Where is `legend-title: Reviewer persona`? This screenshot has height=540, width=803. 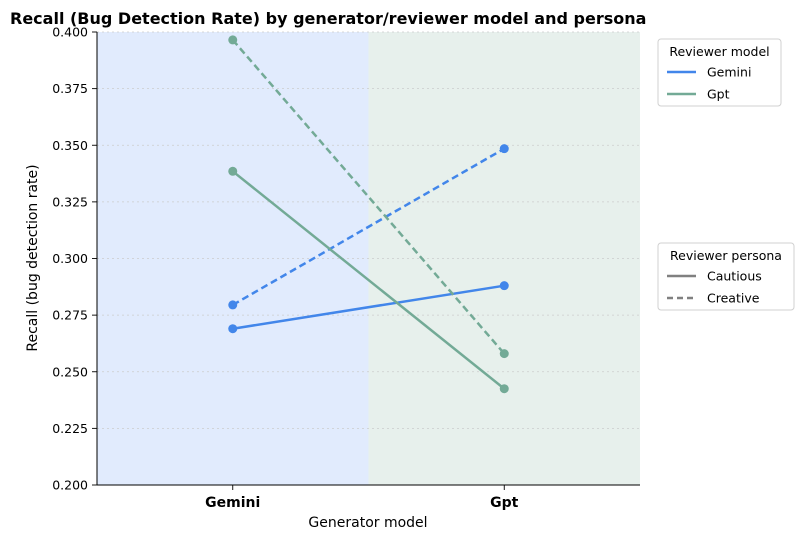
legend-title: Reviewer persona is located at coordinates (726, 255).